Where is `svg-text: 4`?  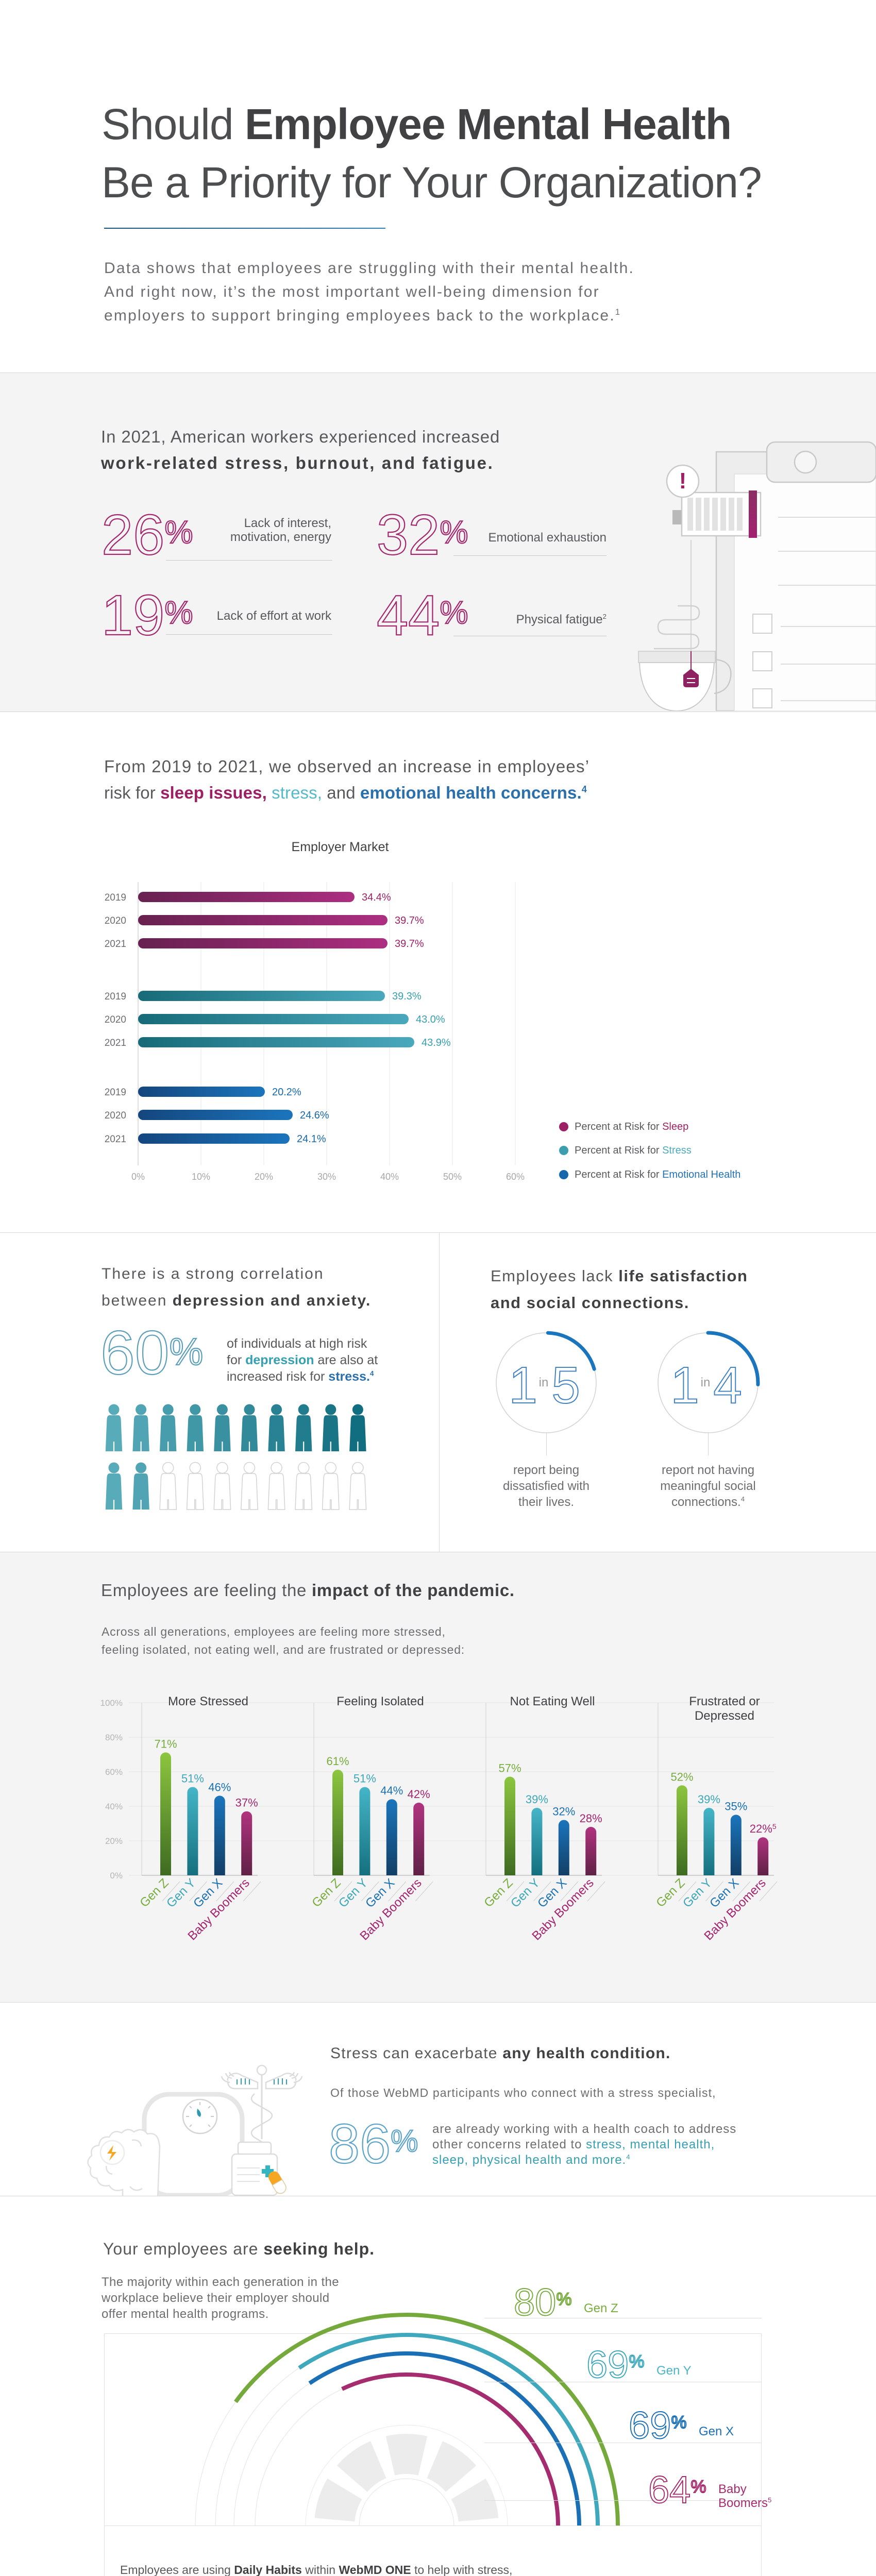 svg-text: 4 is located at coordinates (727, 1385).